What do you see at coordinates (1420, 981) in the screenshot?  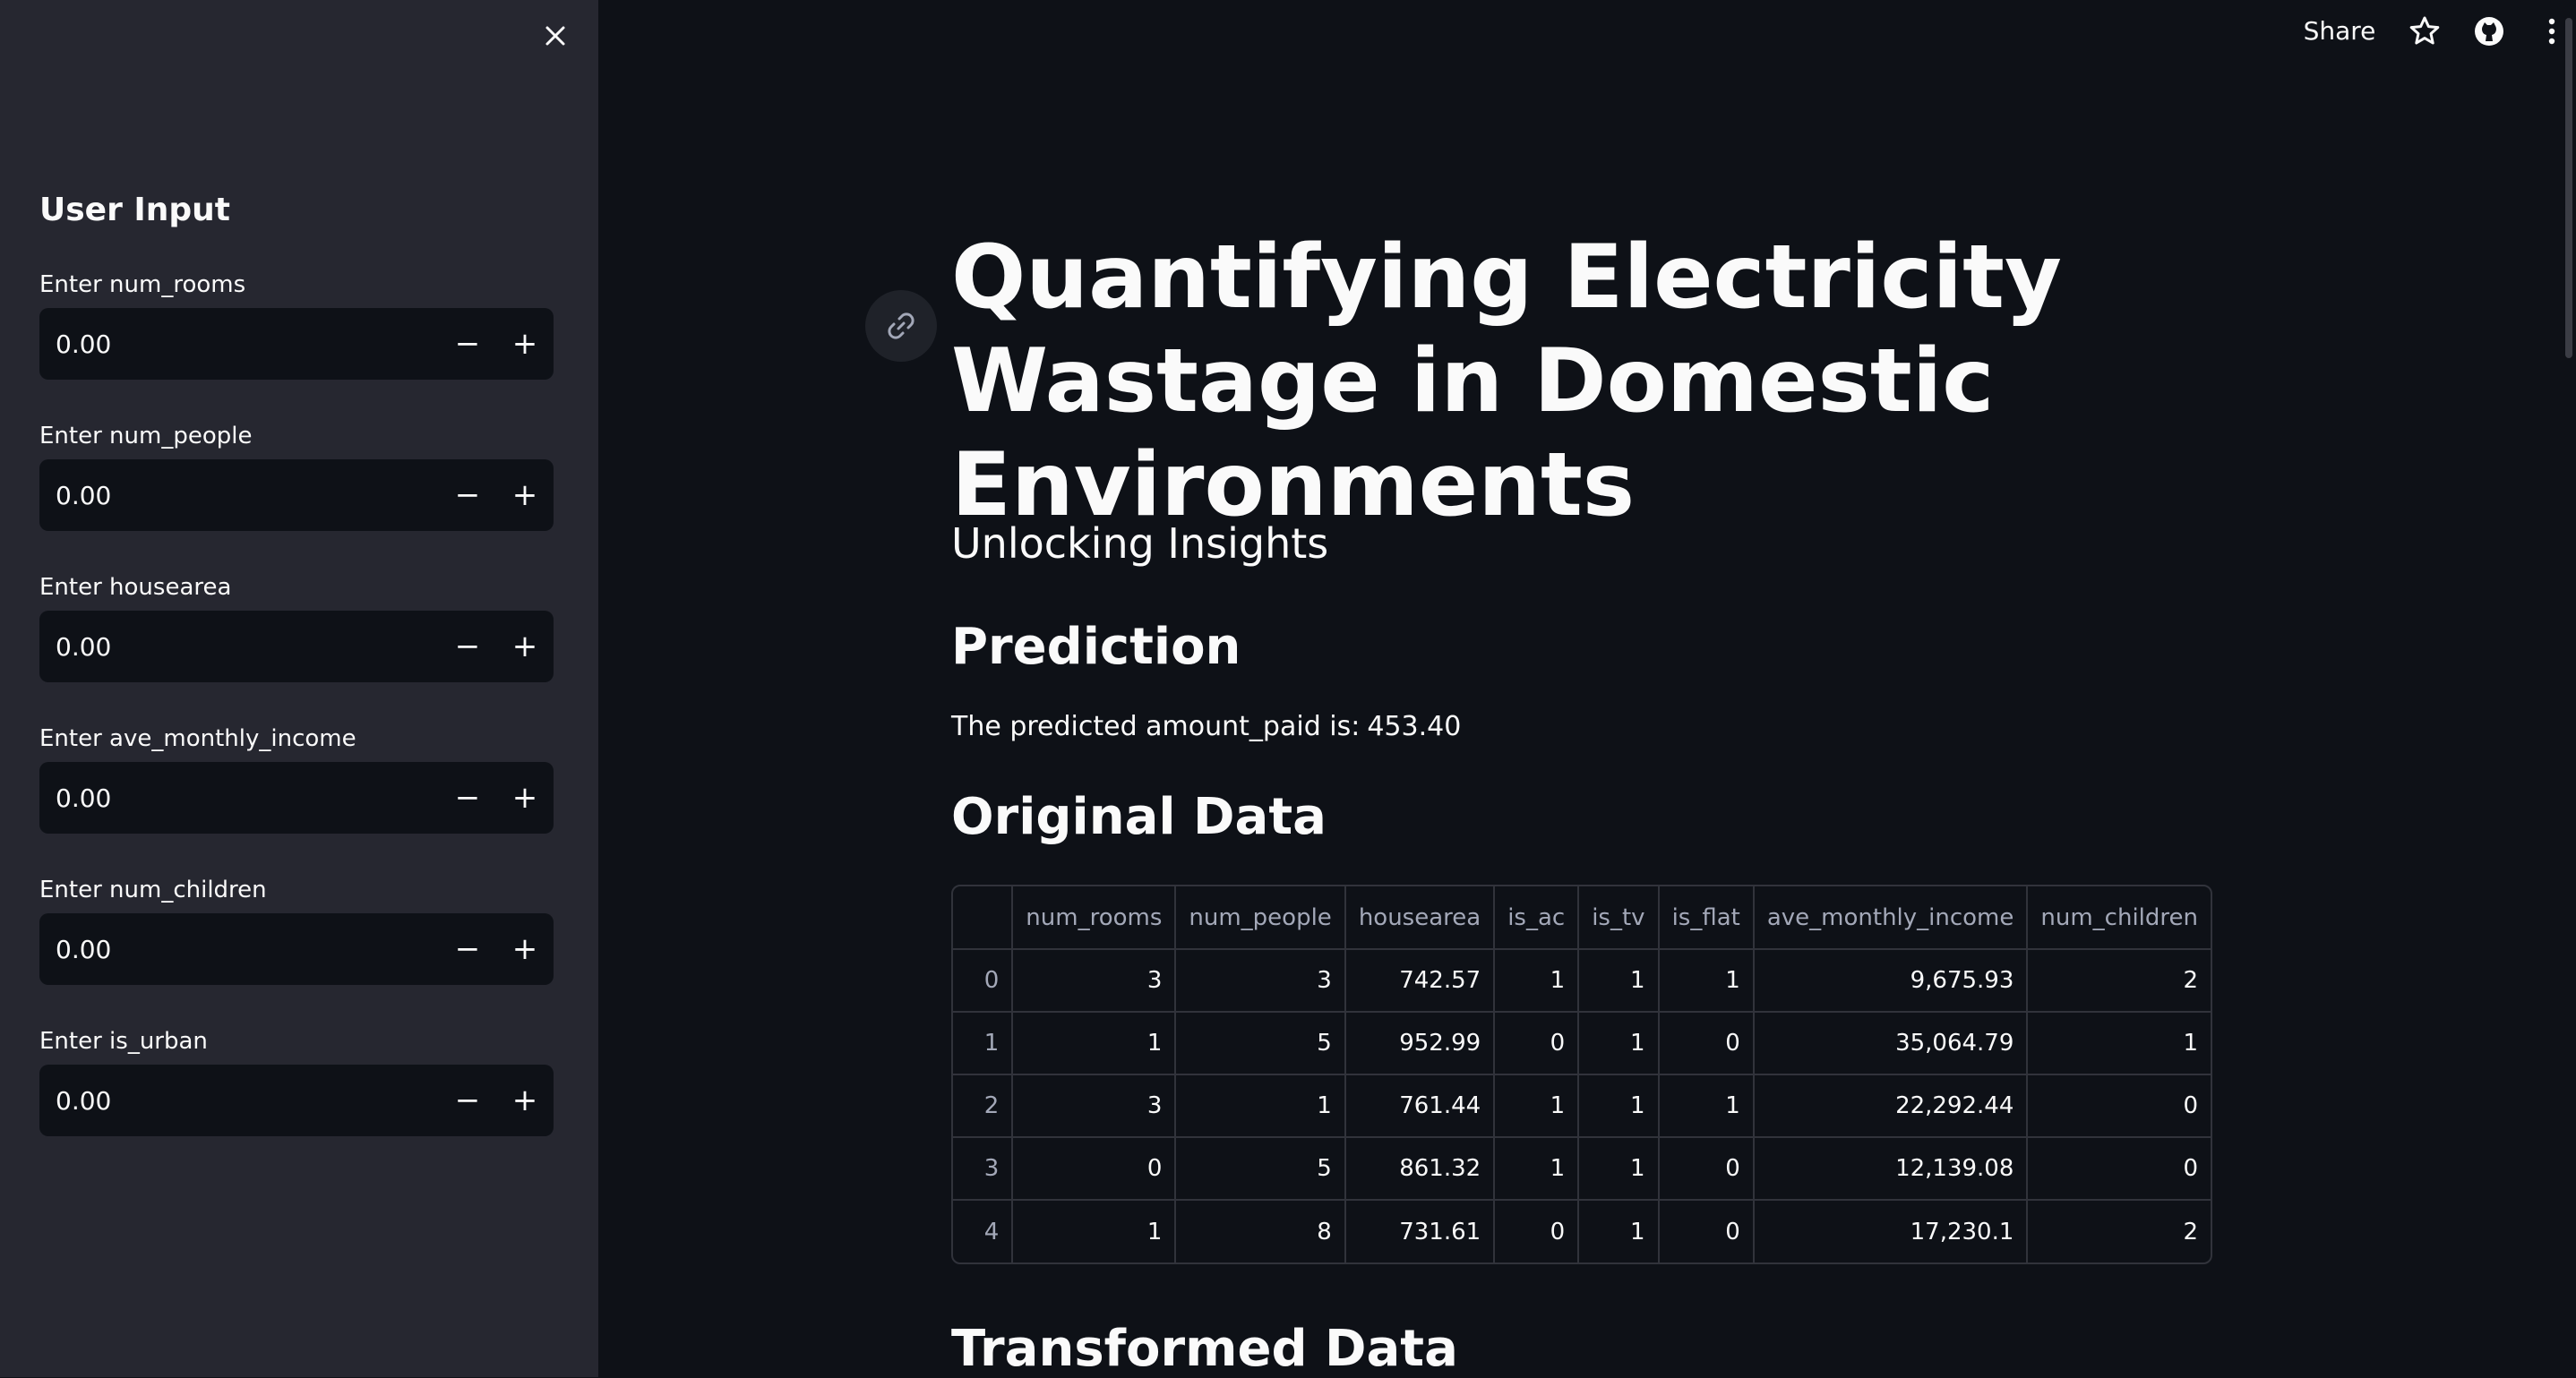 I see `cell-housearea: 742.57` at bounding box center [1420, 981].